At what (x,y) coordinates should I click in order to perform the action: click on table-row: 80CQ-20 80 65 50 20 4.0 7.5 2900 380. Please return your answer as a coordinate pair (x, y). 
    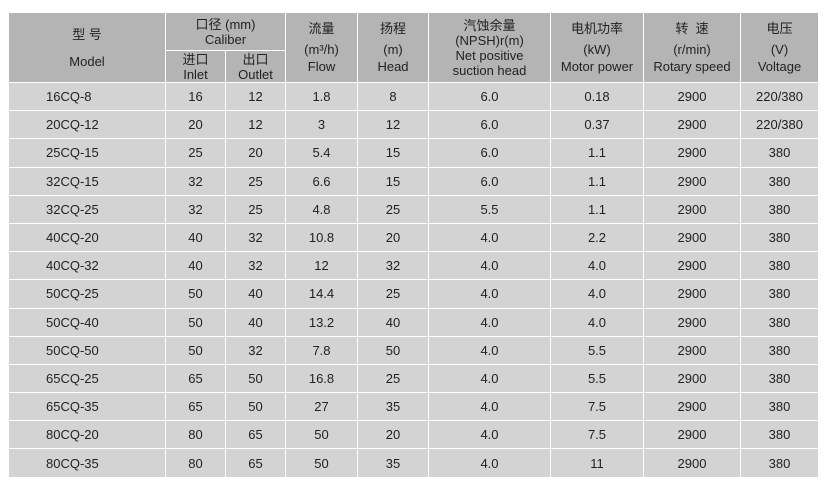
    Looking at the image, I should click on (413, 435).